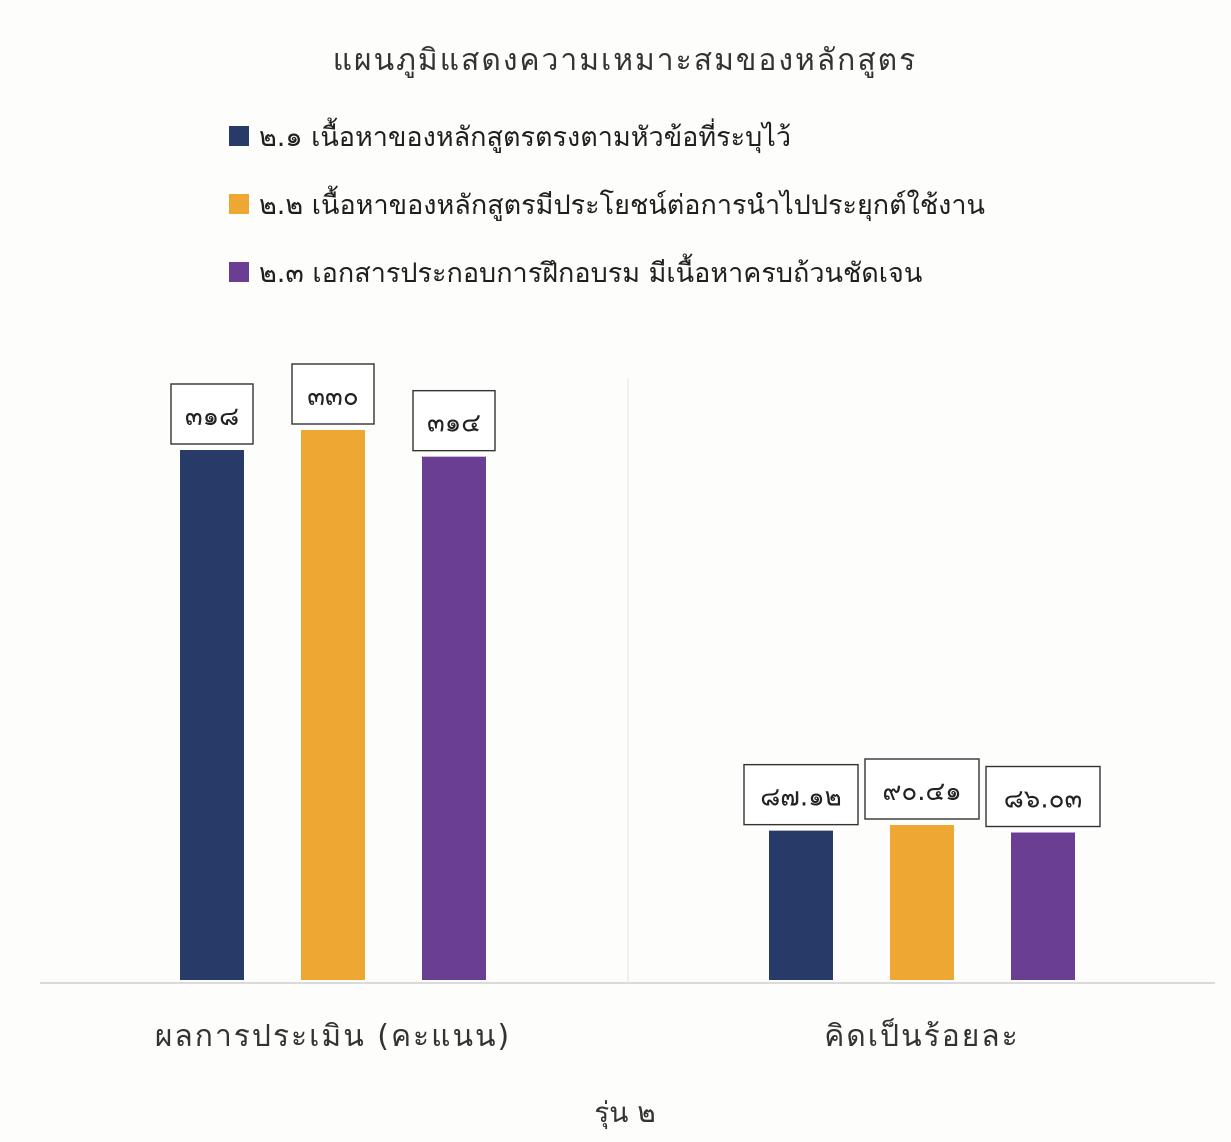  Describe the element at coordinates (922, 1035) in the screenshot. I see `category-label-2: คิดเป็นร้อยละ` at that location.